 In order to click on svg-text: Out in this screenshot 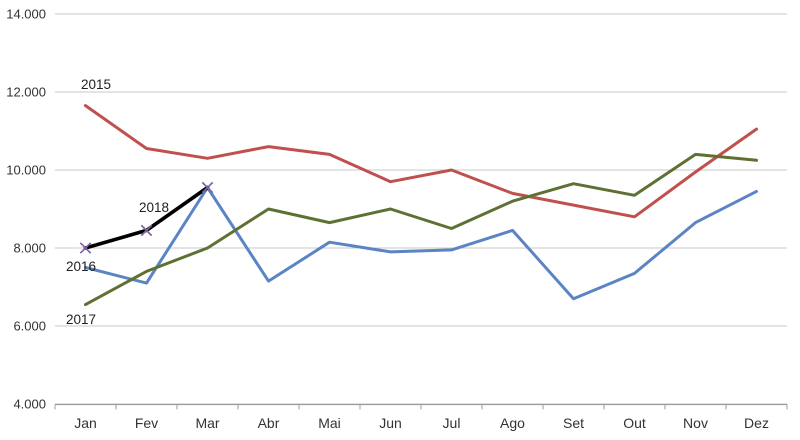, I will do `click(634, 423)`.